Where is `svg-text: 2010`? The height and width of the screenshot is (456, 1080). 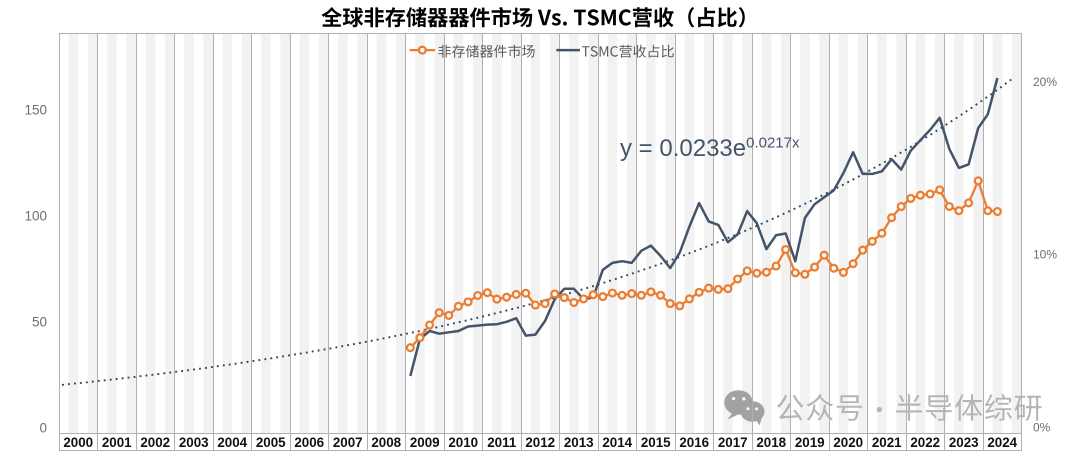
svg-text: 2010 is located at coordinates (463, 442).